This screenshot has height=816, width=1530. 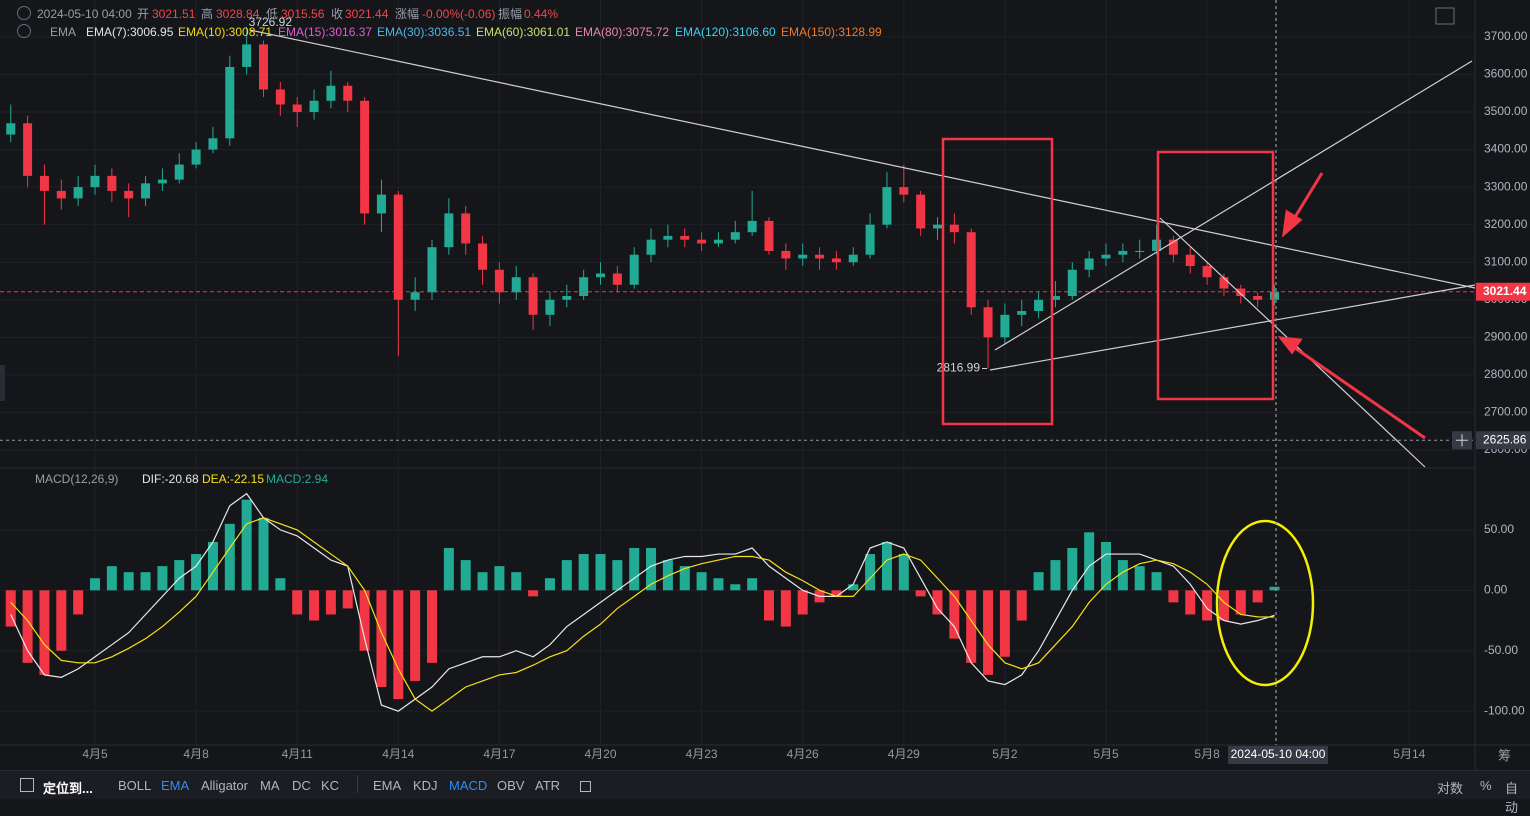 I want to click on x-tick-label: 5月8, so click(x=1207, y=754).